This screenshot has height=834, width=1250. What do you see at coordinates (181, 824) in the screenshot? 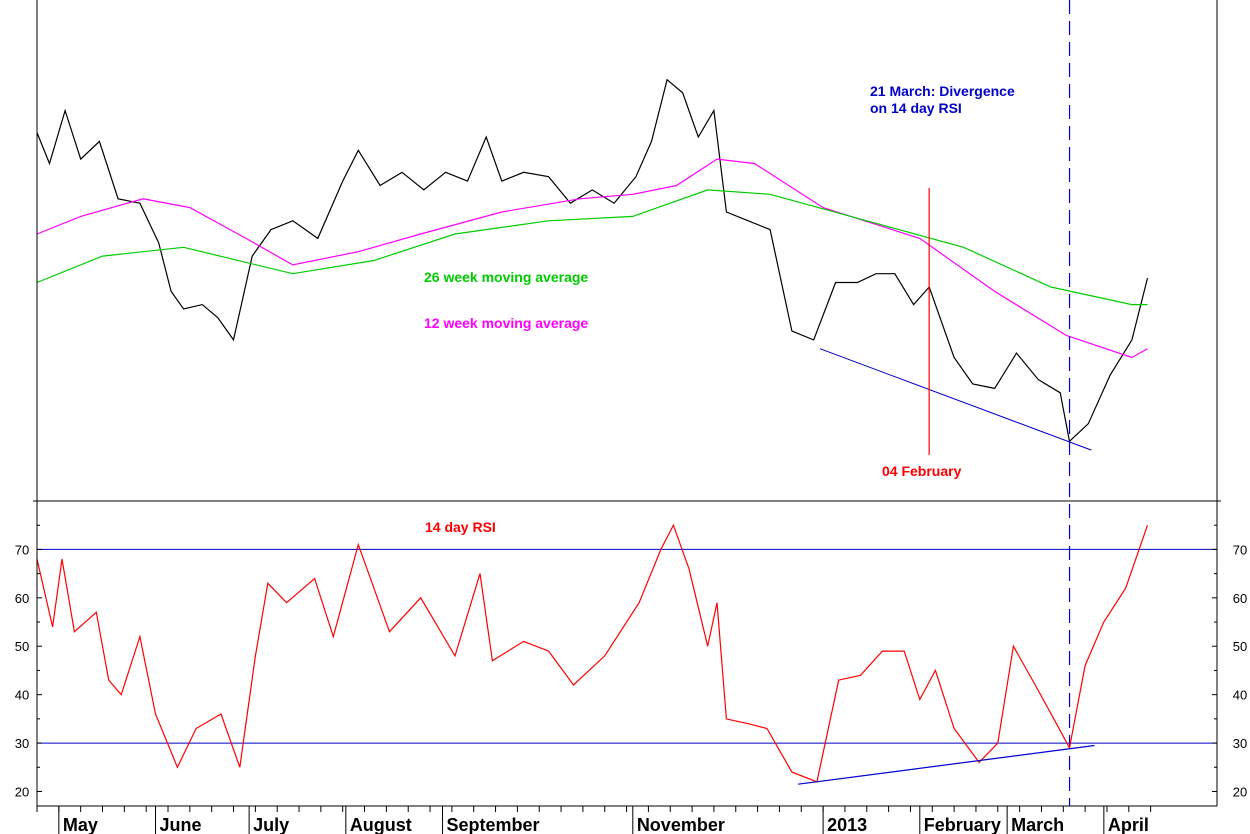
I see `month-label: June` at bounding box center [181, 824].